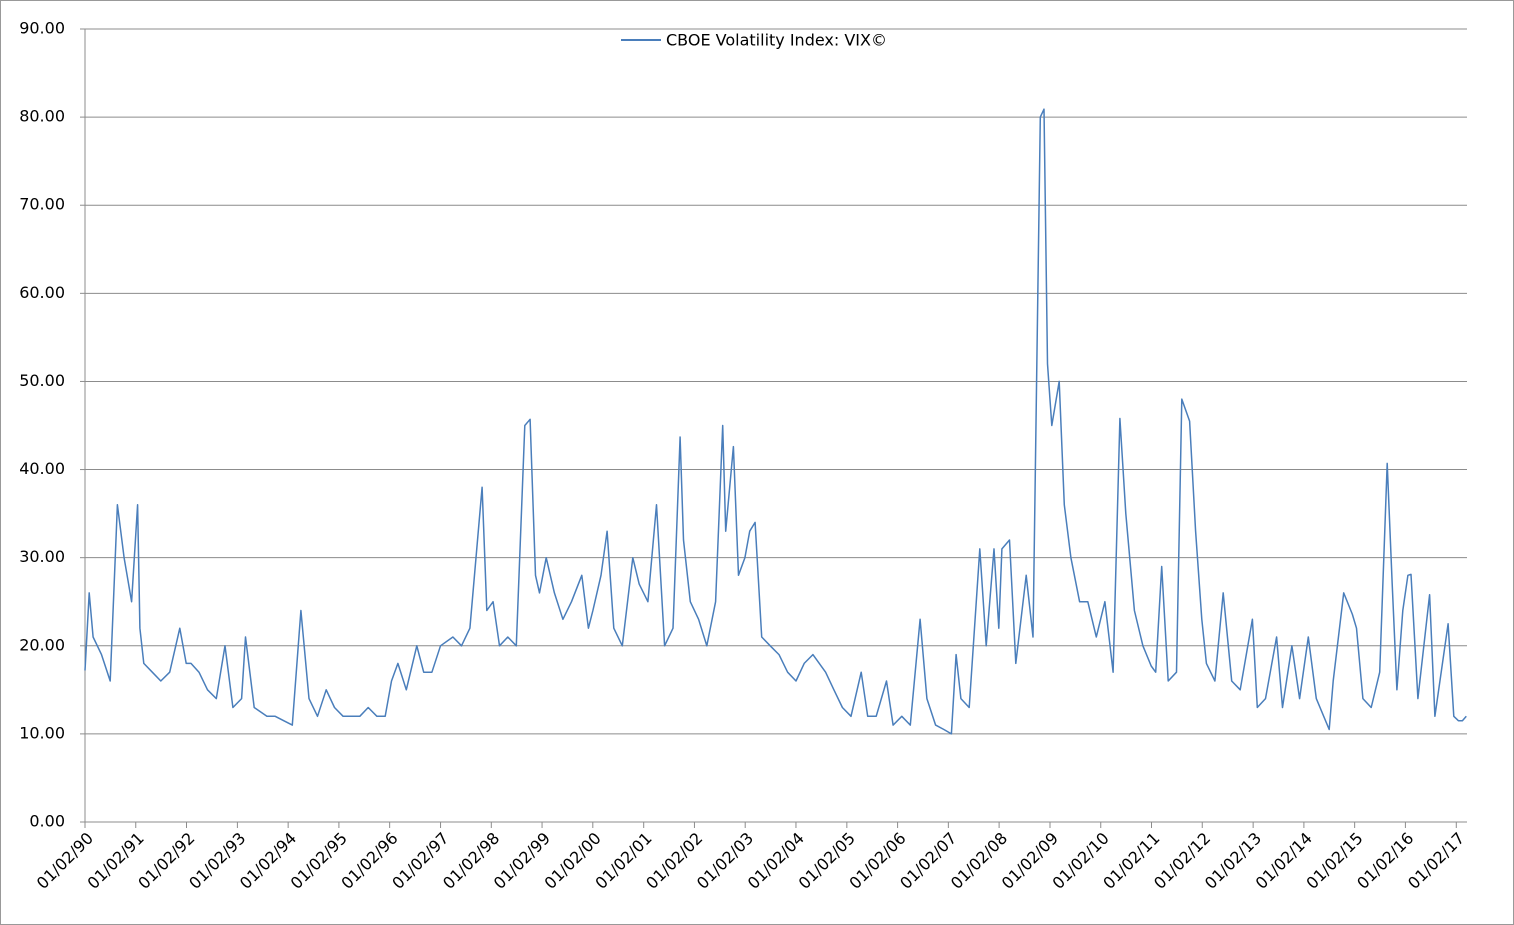 This screenshot has width=1514, height=925. What do you see at coordinates (42, 204) in the screenshot?
I see `y-tick-label: 70.00` at bounding box center [42, 204].